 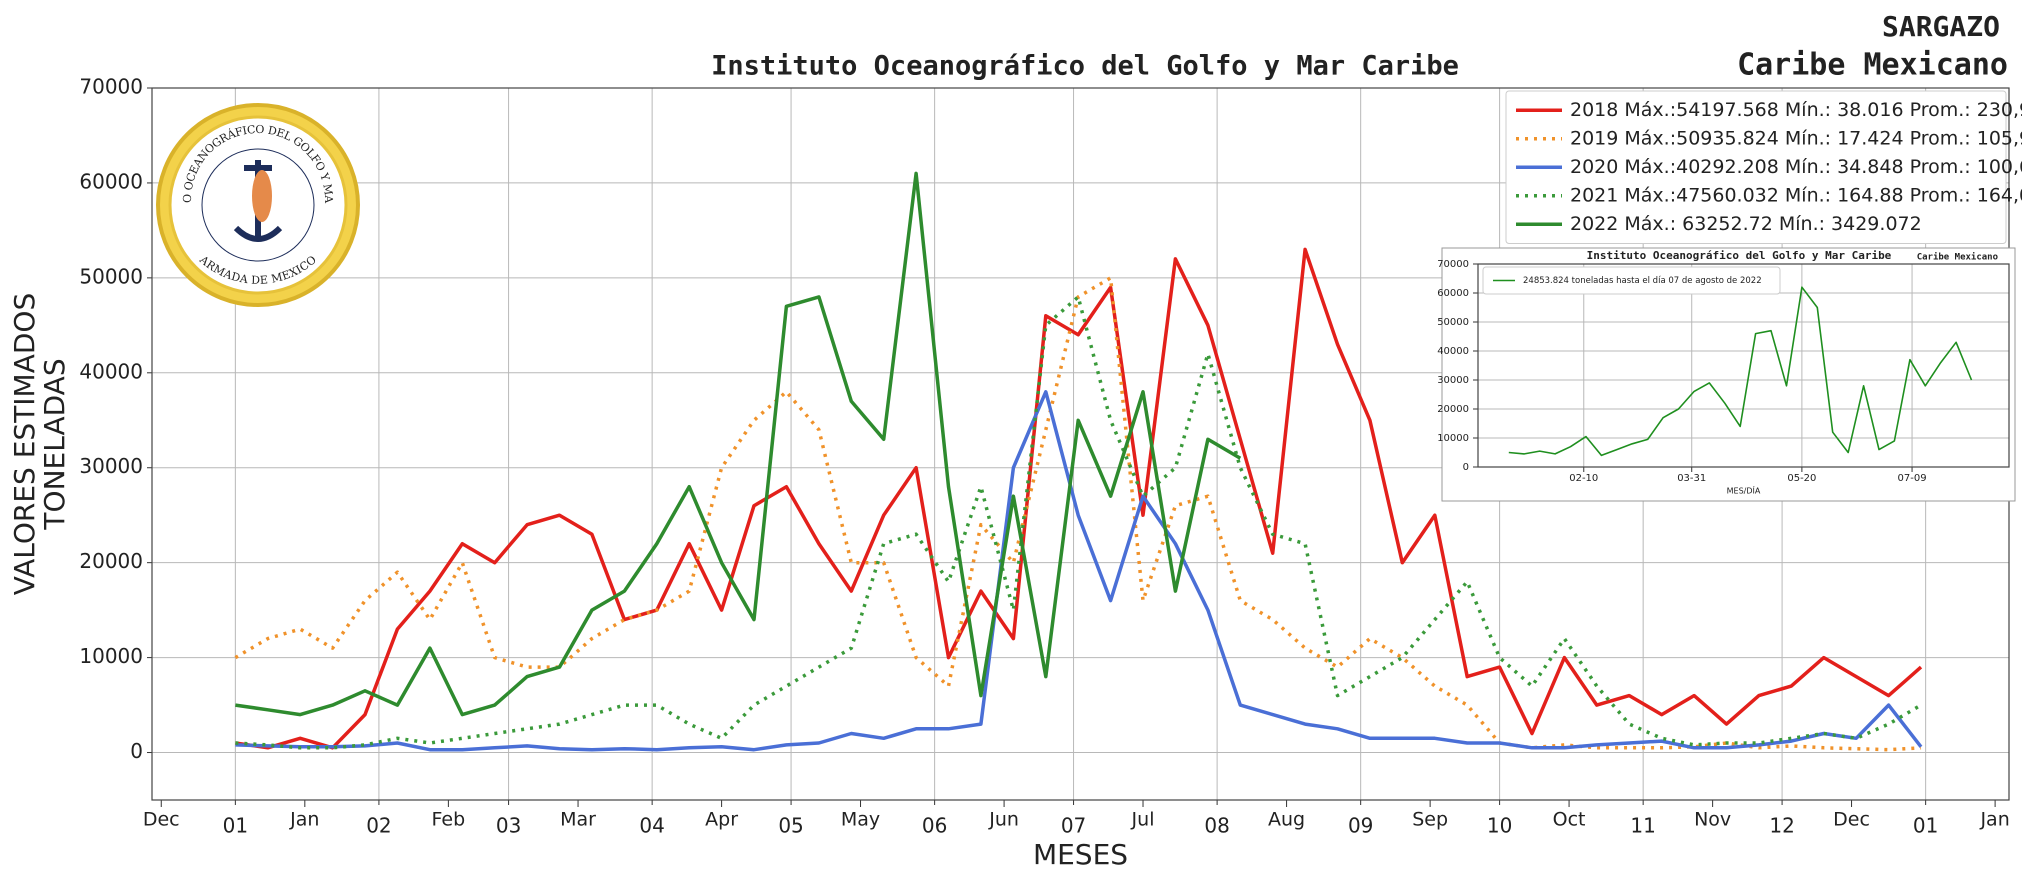 I want to click on x-tick-label: 02-10, so click(x=1583, y=478).